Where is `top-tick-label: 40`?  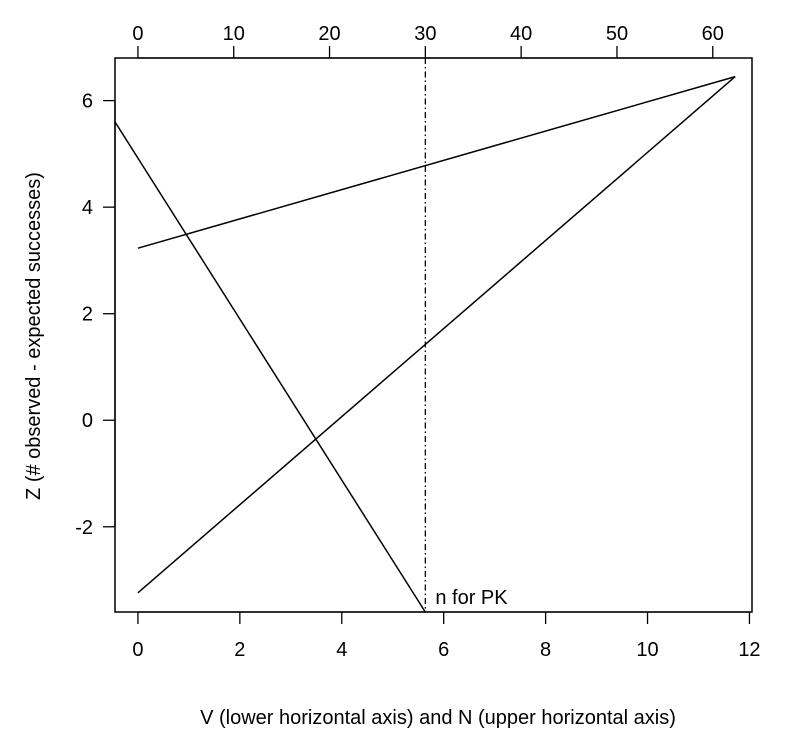 top-tick-label: 40 is located at coordinates (521, 34).